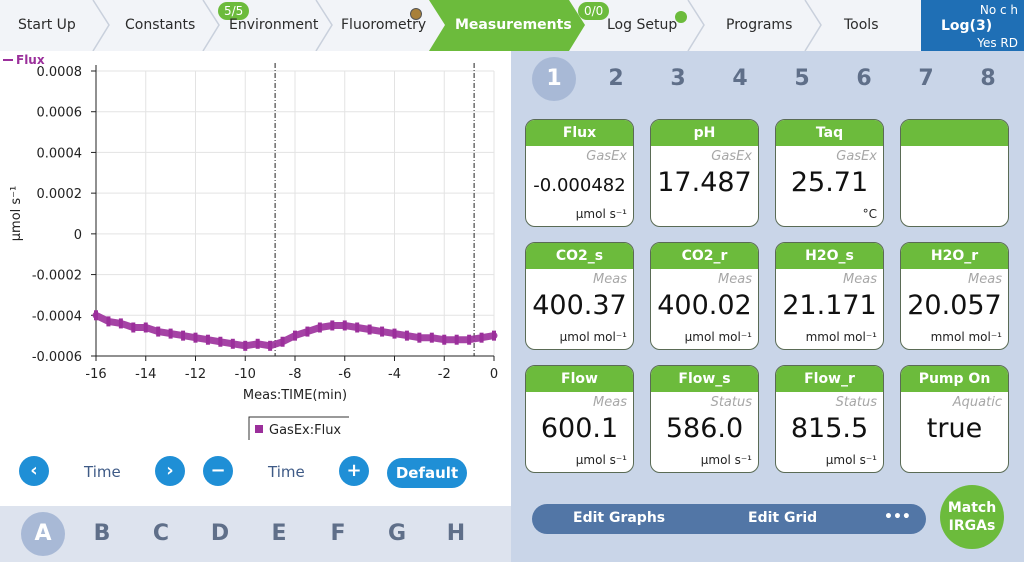  Describe the element at coordinates (829, 133) in the screenshot. I see `tile-title: Taq` at that location.